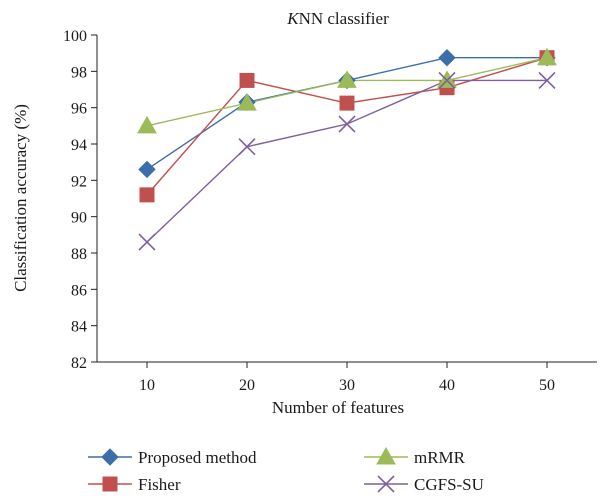  What do you see at coordinates (386, 484) in the screenshot?
I see `legend-marker-cgfs-su` at bounding box center [386, 484].